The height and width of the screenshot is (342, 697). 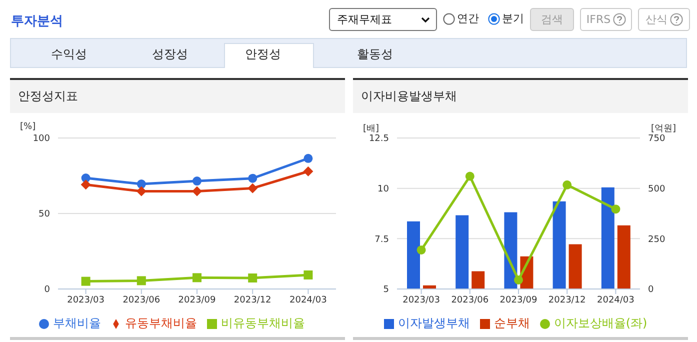 What do you see at coordinates (664, 19) in the screenshot?
I see `text: 산식` at bounding box center [664, 19].